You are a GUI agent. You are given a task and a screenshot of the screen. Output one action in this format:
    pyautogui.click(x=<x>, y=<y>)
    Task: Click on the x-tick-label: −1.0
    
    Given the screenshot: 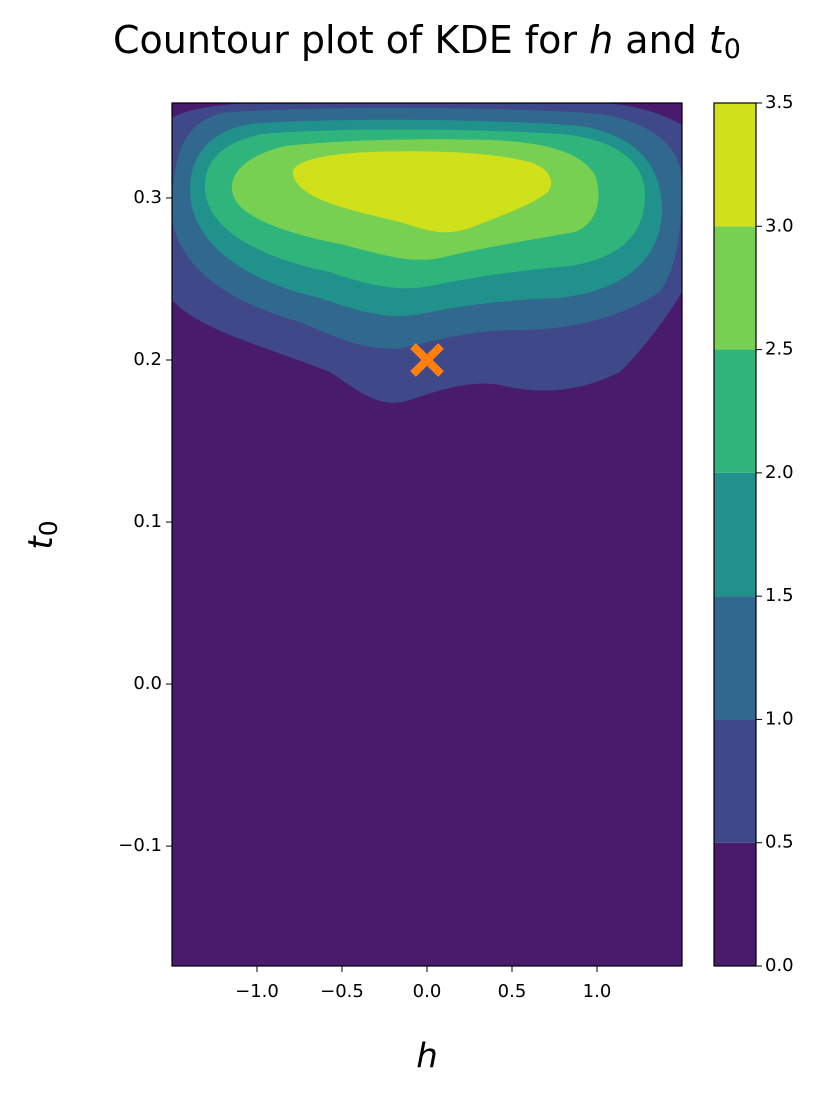 What is the action you would take?
    pyautogui.click(x=257, y=991)
    